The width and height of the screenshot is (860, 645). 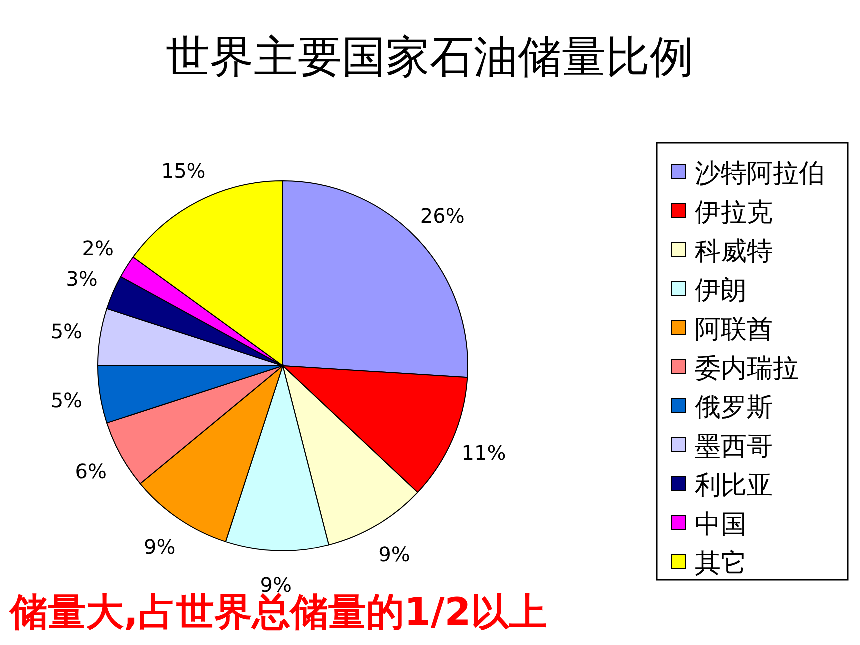 What do you see at coordinates (734, 213) in the screenshot?
I see `legend-label: 伊拉克` at bounding box center [734, 213].